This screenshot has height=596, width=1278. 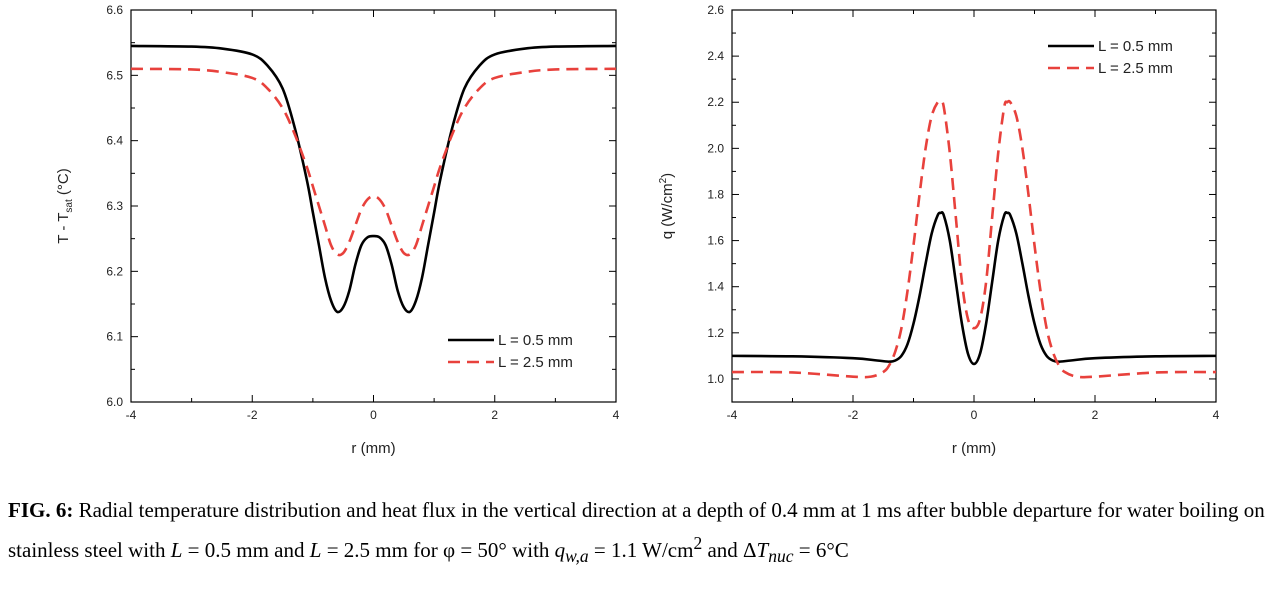 I want to click on y-axis-label-unit: (°C), so click(x=63, y=183).